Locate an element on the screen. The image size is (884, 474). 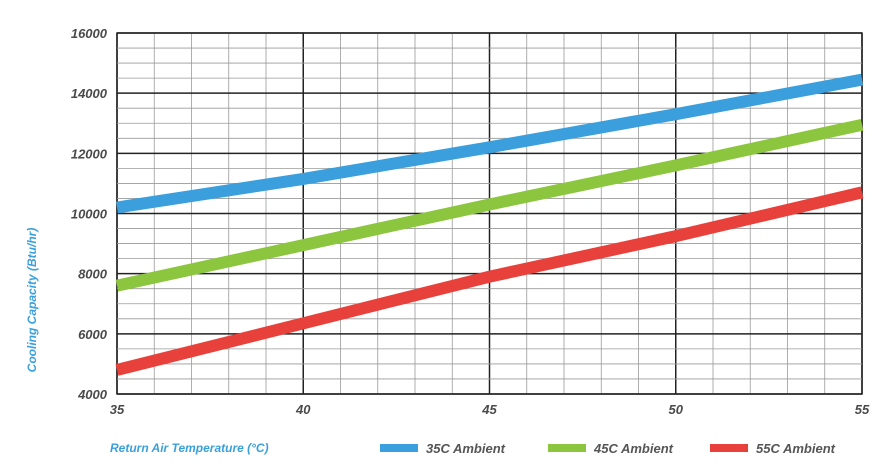
x-tick-label: 40 is located at coordinates (303, 409).